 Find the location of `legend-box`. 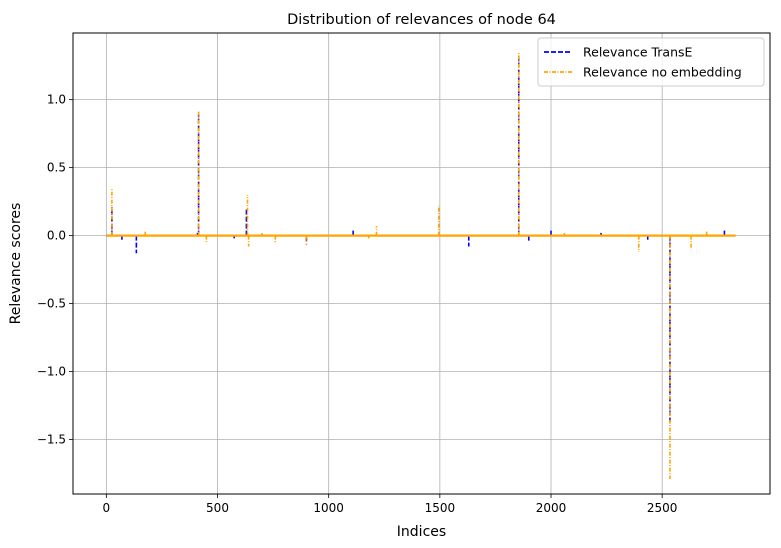

legend-box is located at coordinates (651, 62).